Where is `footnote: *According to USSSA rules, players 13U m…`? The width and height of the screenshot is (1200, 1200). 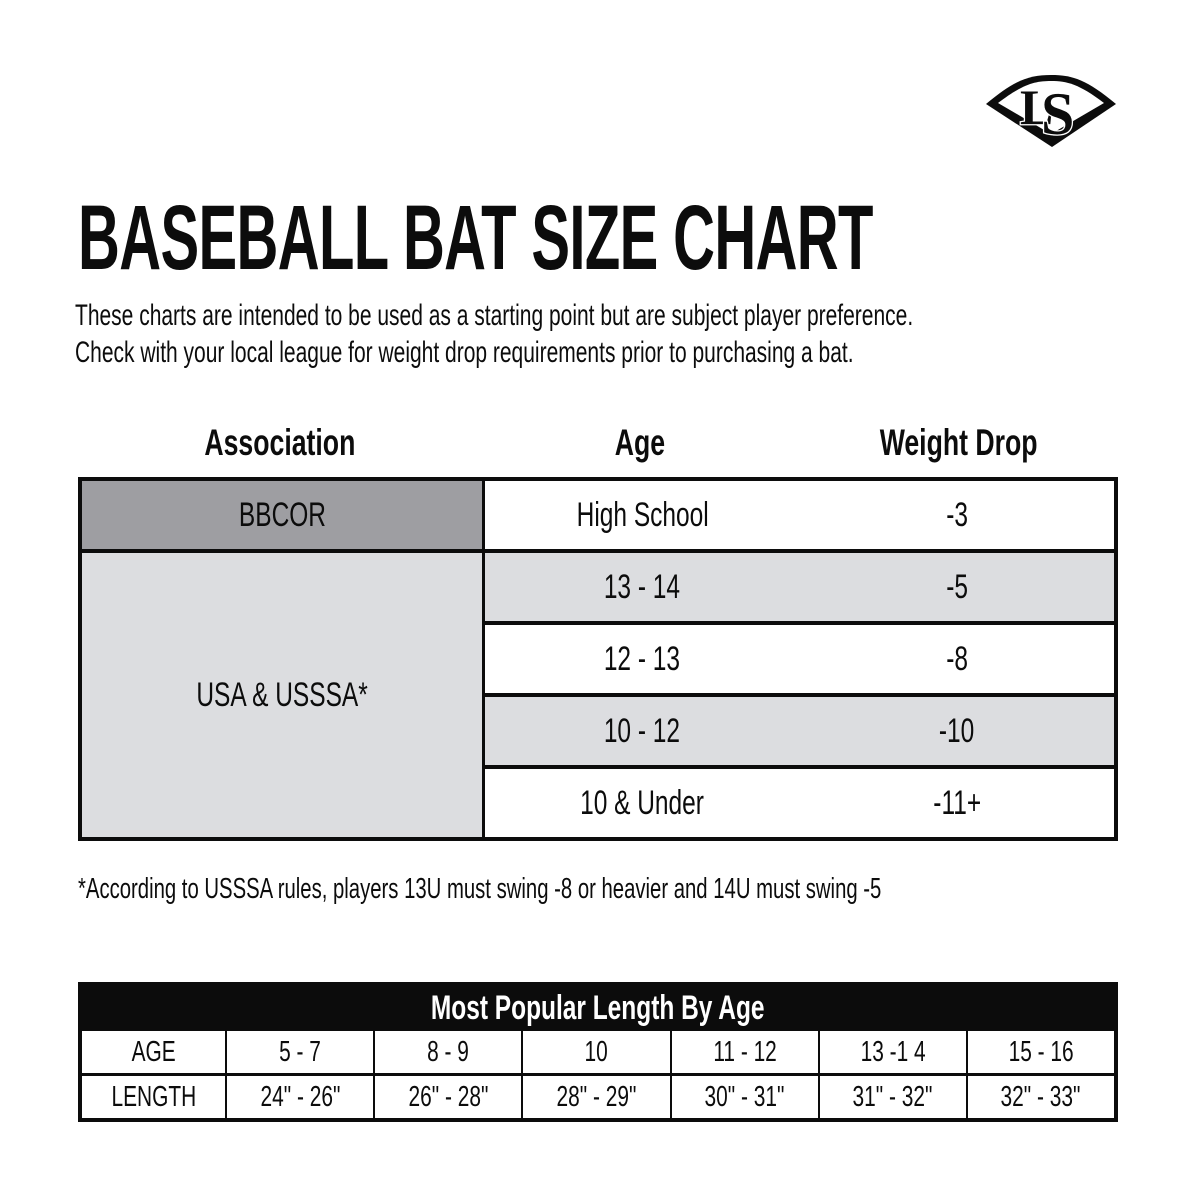 footnote: *According to USSSA rules, players 13U m… is located at coordinates (639, 889).